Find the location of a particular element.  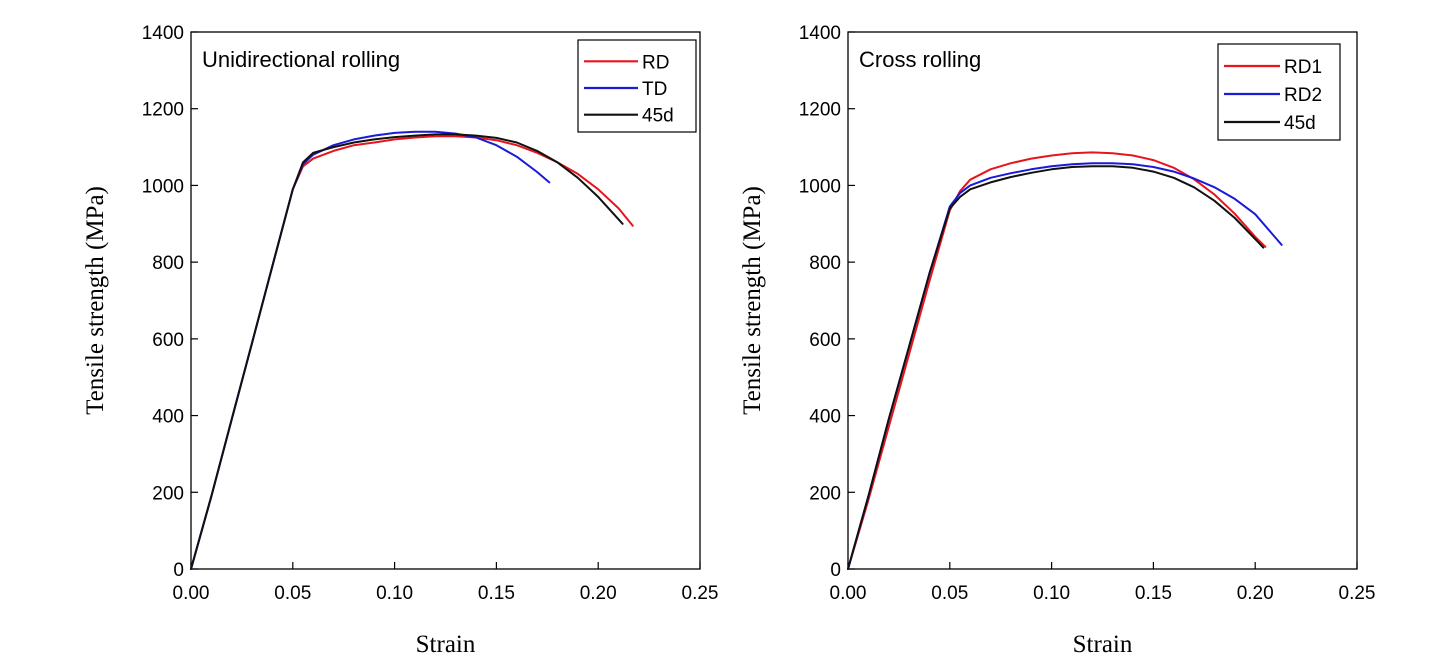

legend-label-td: TD is located at coordinates (654, 89).